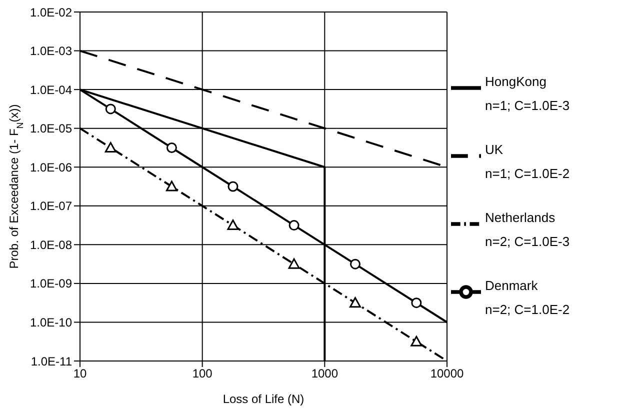 The image size is (621, 417). Describe the element at coordinates (51, 322) in the screenshot. I see `y-tick-label: 1.0E-10` at that location.